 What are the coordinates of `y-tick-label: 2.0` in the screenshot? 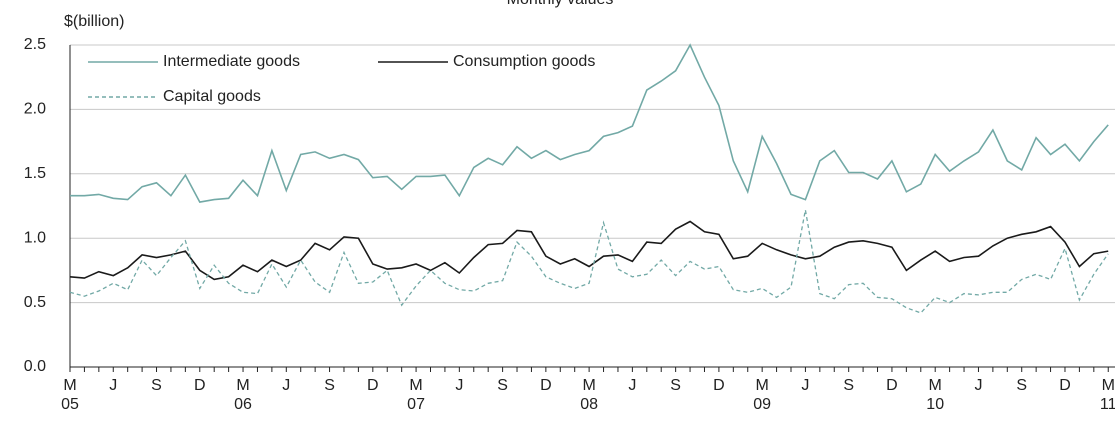 It's located at (35, 109).